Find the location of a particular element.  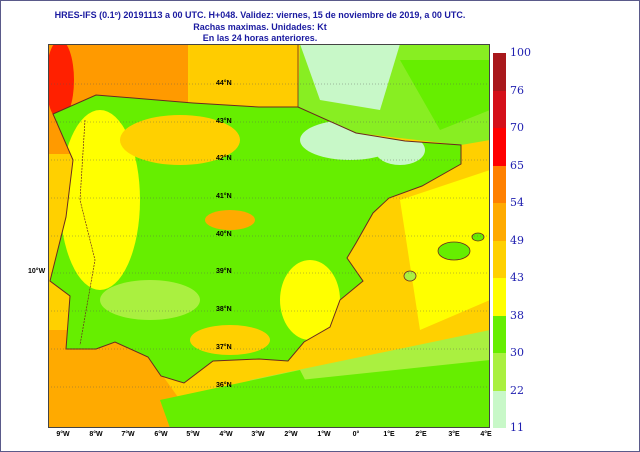

legend-tick-label: 65 is located at coordinates (517, 165).